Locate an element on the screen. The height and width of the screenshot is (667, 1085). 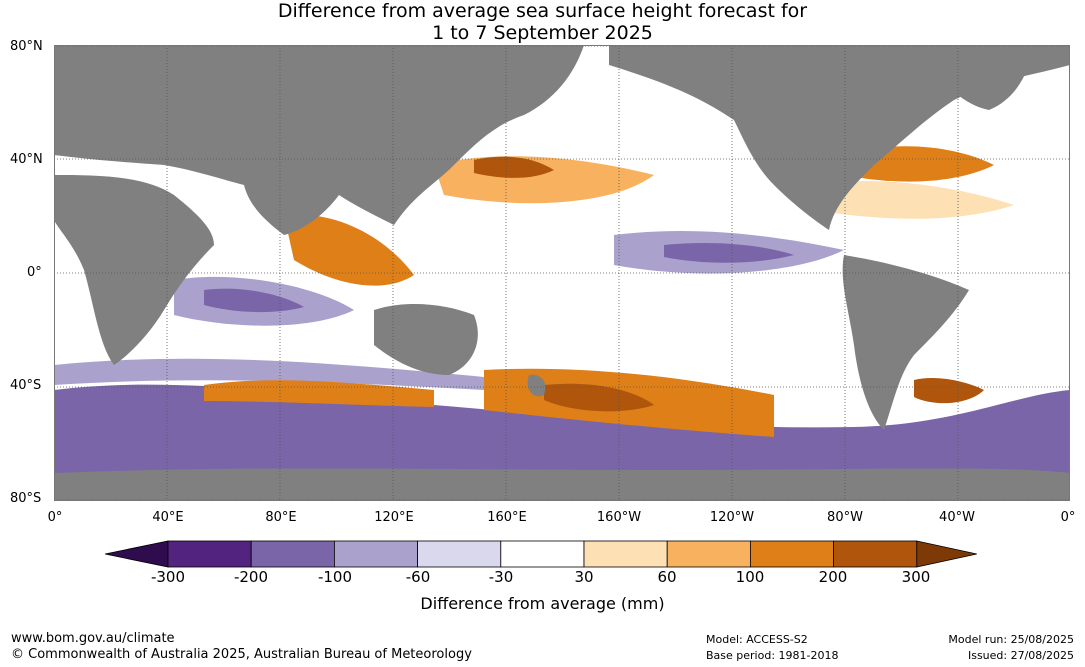
land-africa is located at coordinates (134, 270).